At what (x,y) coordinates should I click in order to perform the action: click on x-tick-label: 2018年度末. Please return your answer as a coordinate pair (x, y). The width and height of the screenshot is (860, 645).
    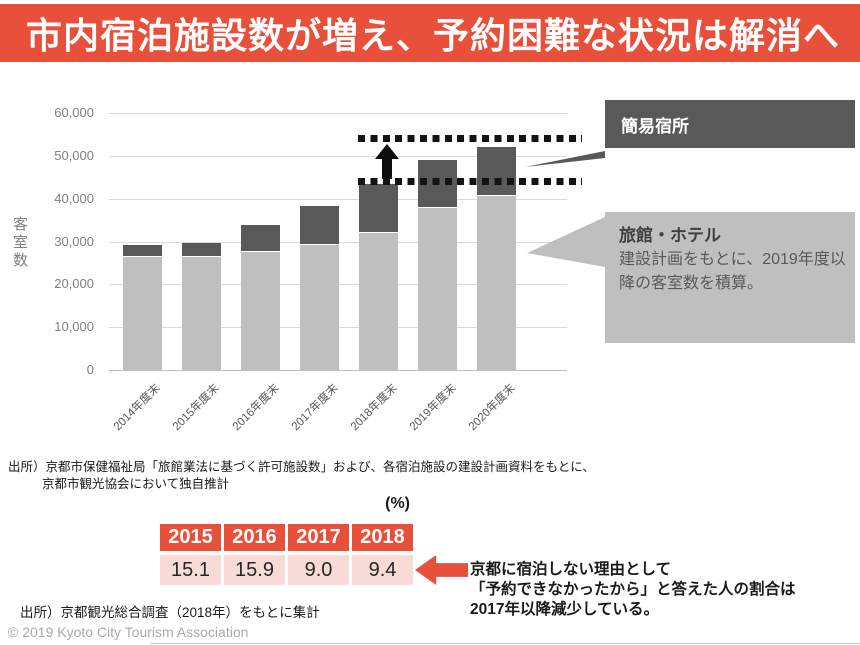
    Looking at the image, I should click on (374, 408).